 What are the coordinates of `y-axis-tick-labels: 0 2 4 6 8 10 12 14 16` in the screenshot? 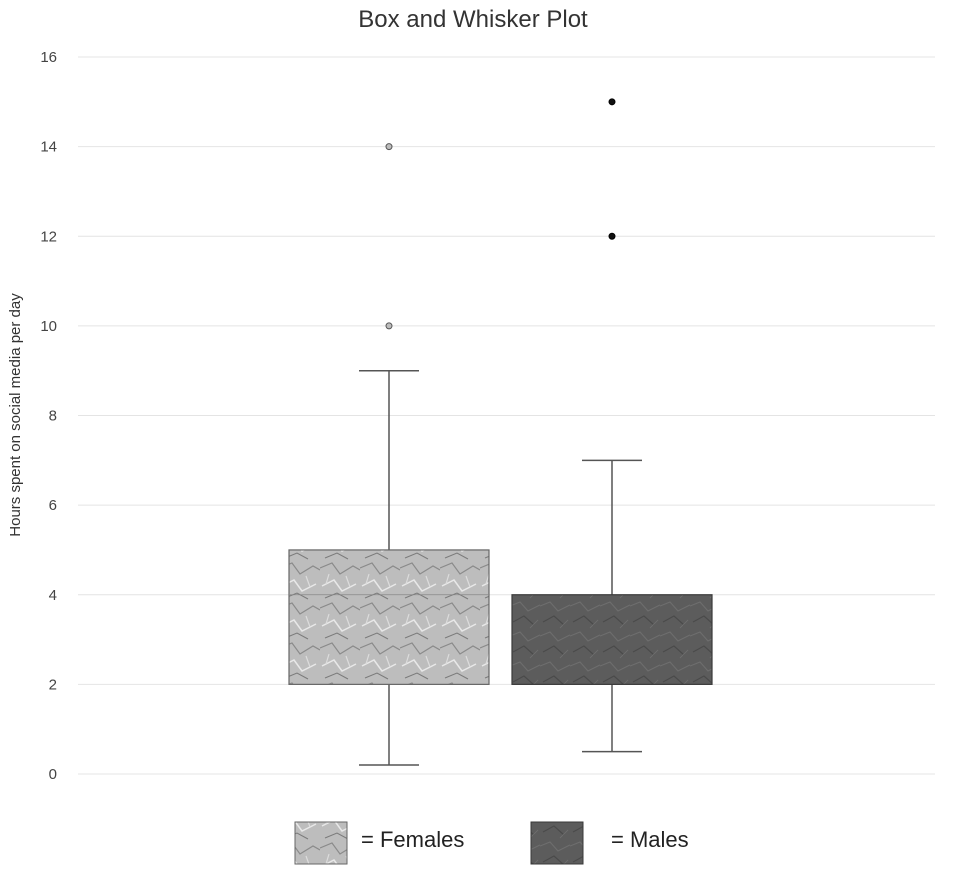 It's located at (48, 416).